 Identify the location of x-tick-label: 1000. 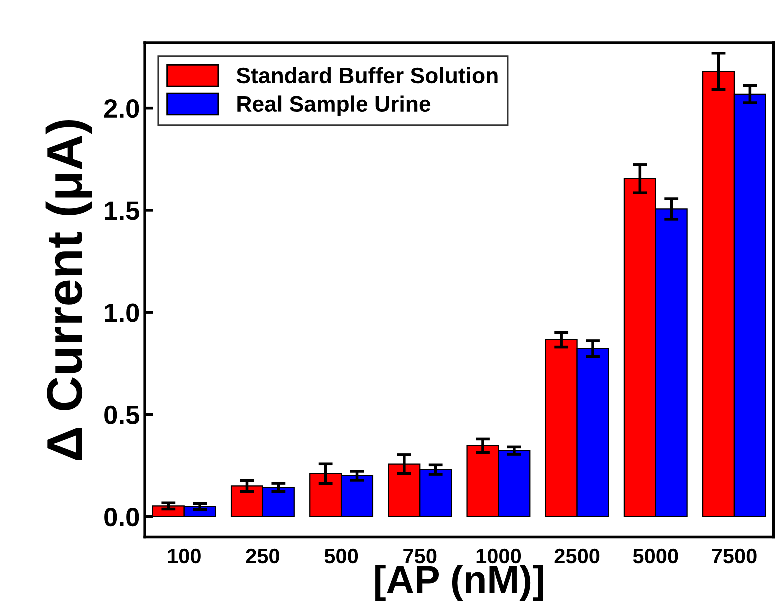
(499, 556).